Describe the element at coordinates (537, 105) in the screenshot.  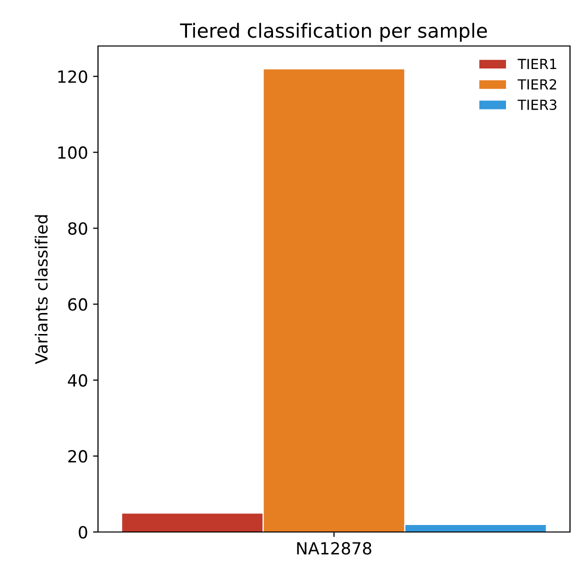
I see `legend-label: TIER3` at that location.